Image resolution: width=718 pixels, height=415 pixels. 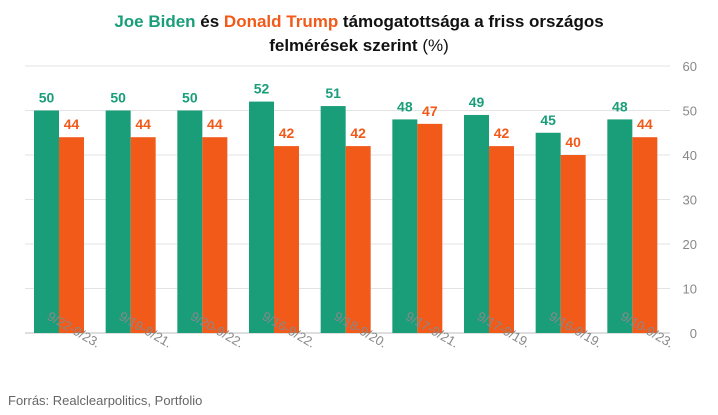 What do you see at coordinates (573, 142) in the screenshot?
I see `data-label-trump: 40` at bounding box center [573, 142].